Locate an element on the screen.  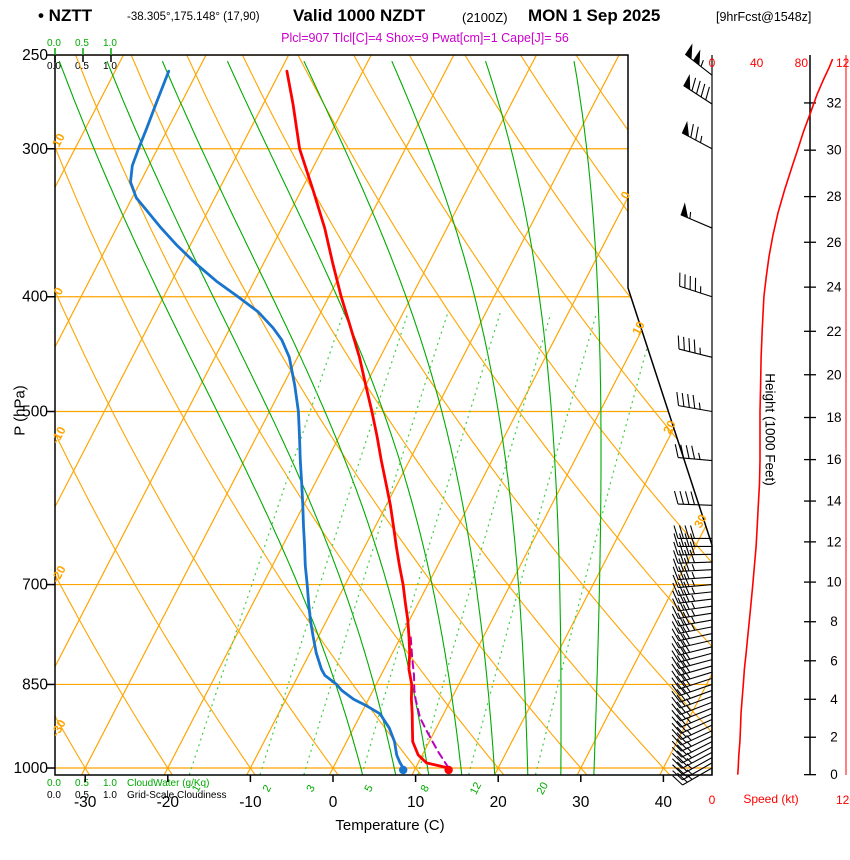
surface-dewpoint-dot is located at coordinates (403, 770).